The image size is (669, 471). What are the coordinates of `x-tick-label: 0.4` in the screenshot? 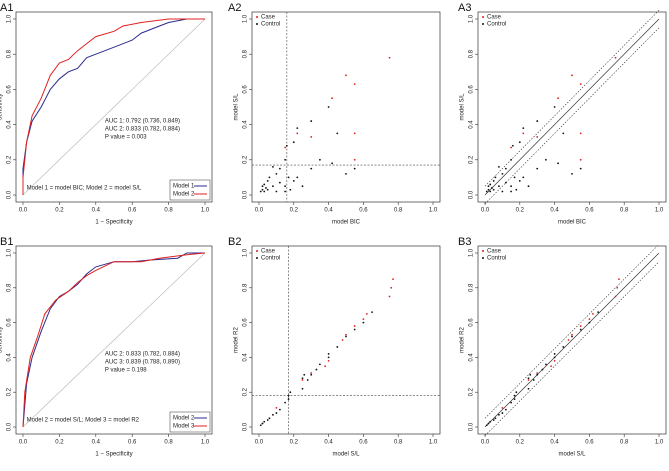 It's located at (96, 211).